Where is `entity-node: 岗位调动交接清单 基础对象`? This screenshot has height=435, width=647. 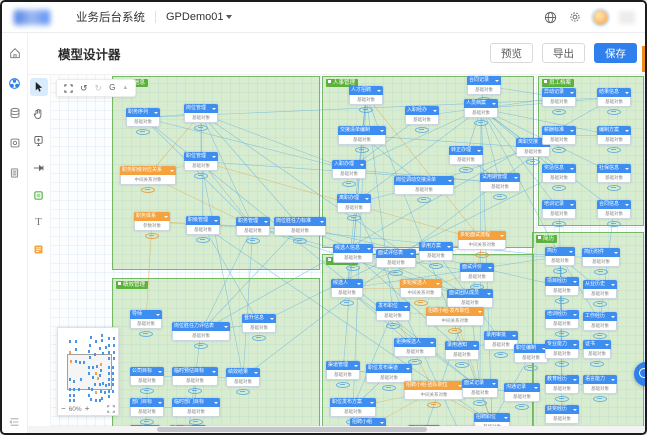
entity-node: 岗位调动交接清单 基础对象 is located at coordinates (424, 185).